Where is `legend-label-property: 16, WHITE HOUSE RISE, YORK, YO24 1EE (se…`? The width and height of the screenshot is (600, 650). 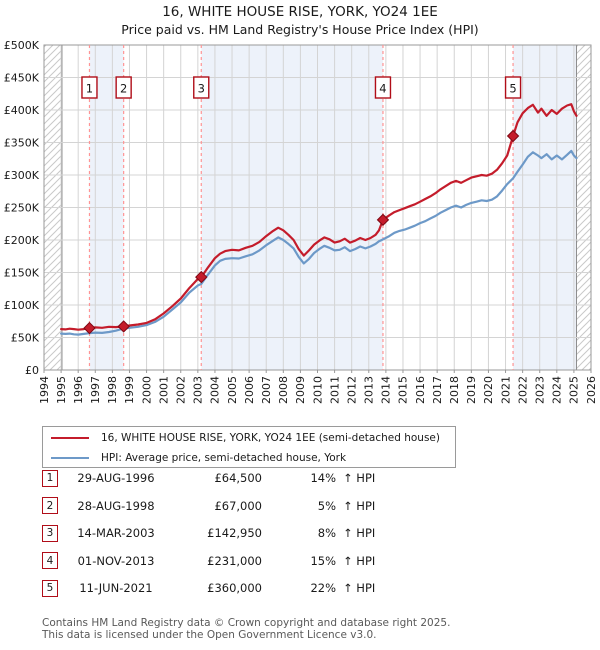 legend-label-property: 16, WHITE HOUSE RISE, YORK, YO24 1EE (se… is located at coordinates (270, 437).